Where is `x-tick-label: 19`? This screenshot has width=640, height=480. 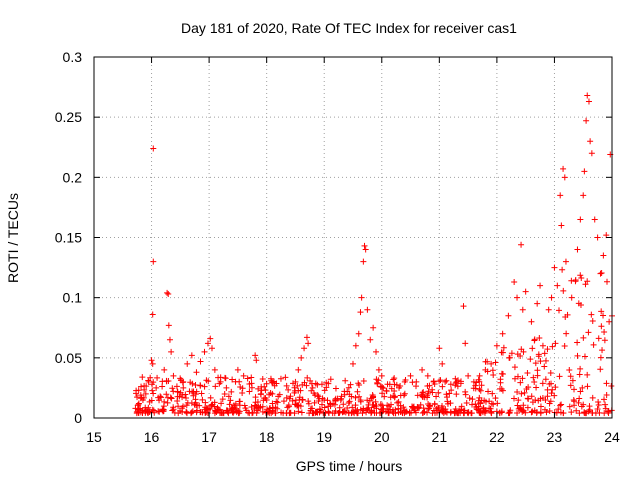
x-tick-label: 19 is located at coordinates (324, 437).